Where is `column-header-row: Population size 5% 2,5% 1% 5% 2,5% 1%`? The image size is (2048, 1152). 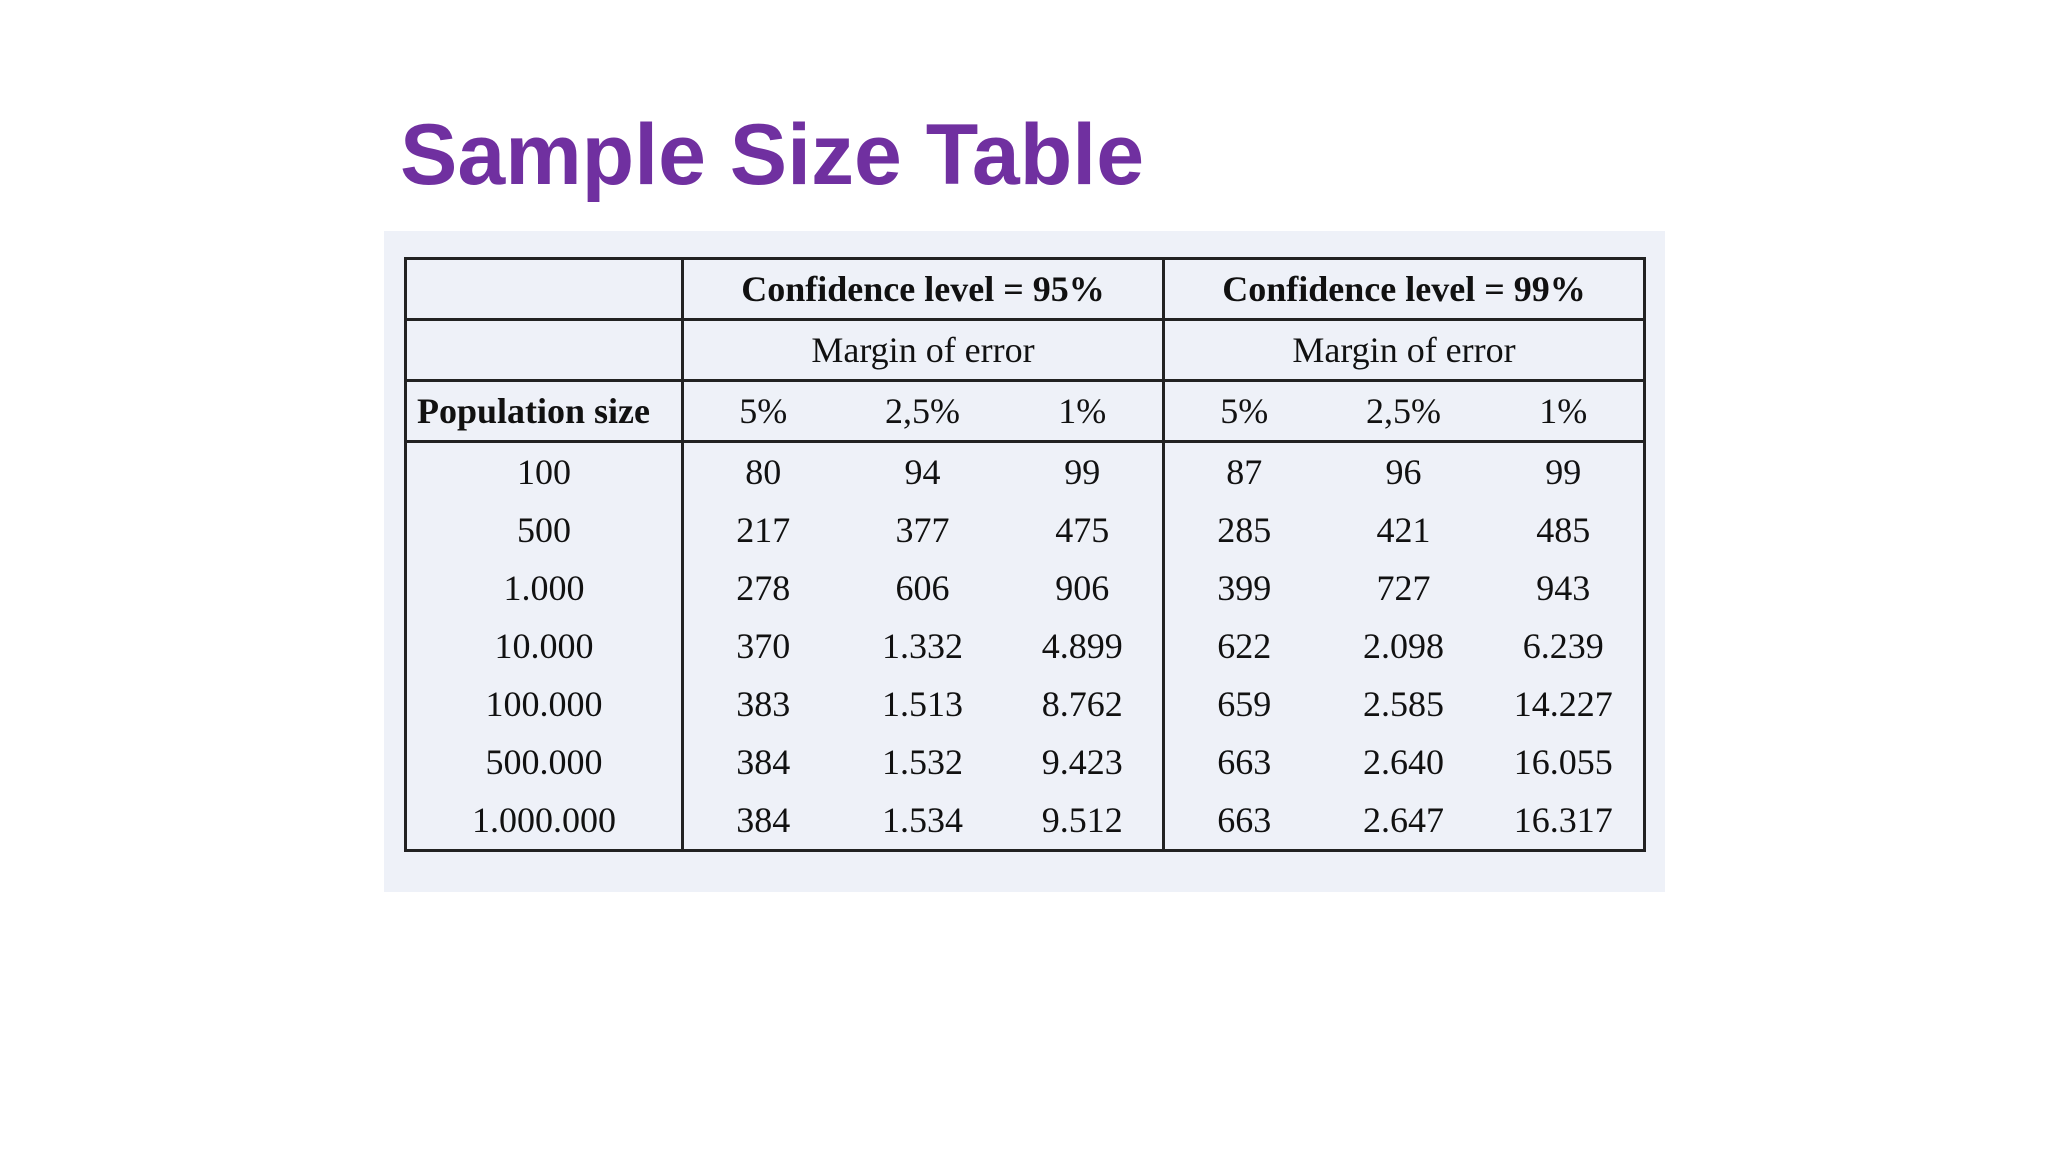 column-header-row: Population size 5% 2,5% 1% 5% 2,5% 1% is located at coordinates (1025, 411).